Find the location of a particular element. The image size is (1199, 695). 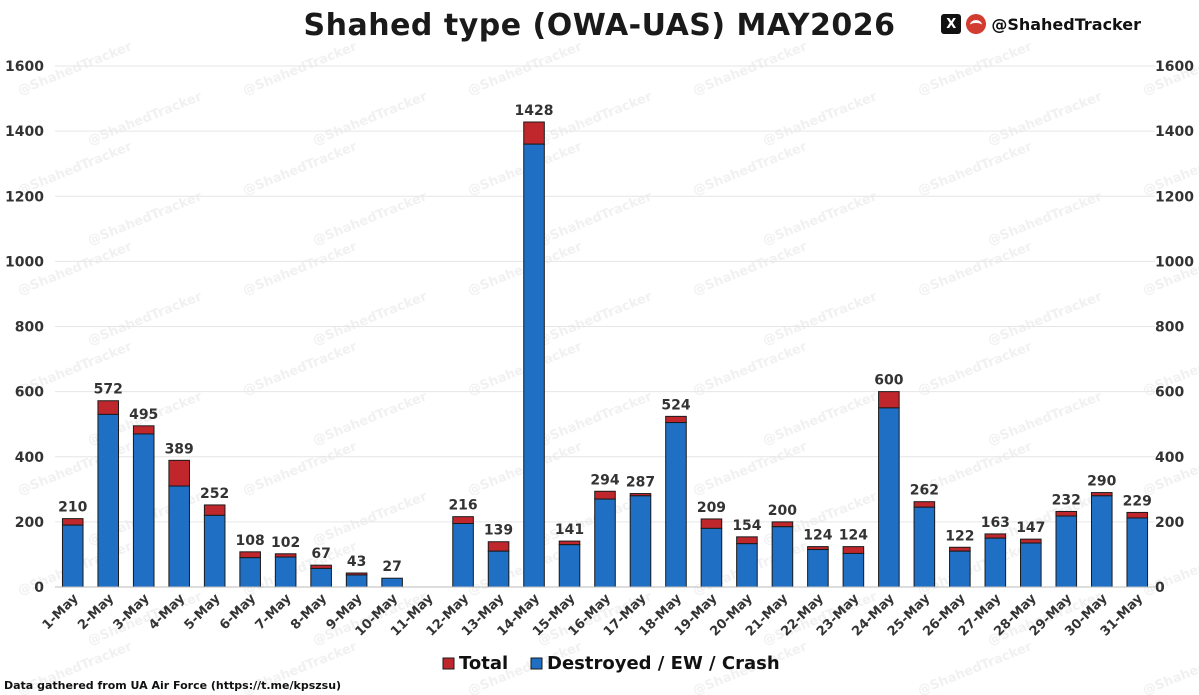

x-logo-icon: X is located at coordinates (951, 24).